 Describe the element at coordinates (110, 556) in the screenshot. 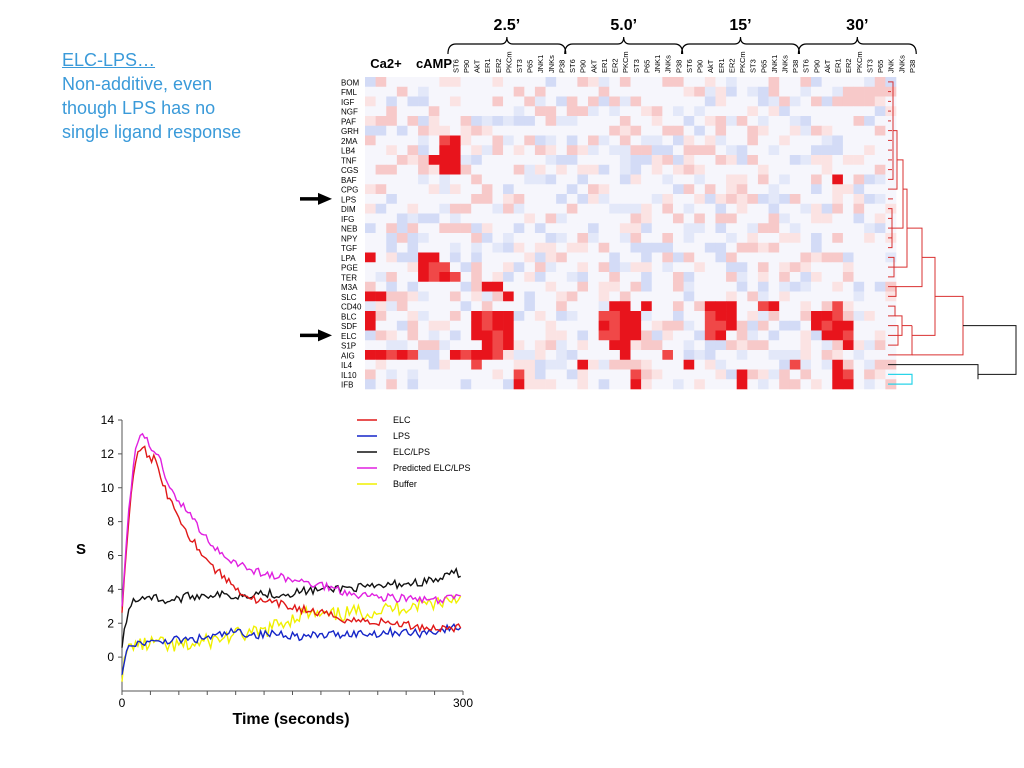

I see `y-tick-label: 6` at that location.